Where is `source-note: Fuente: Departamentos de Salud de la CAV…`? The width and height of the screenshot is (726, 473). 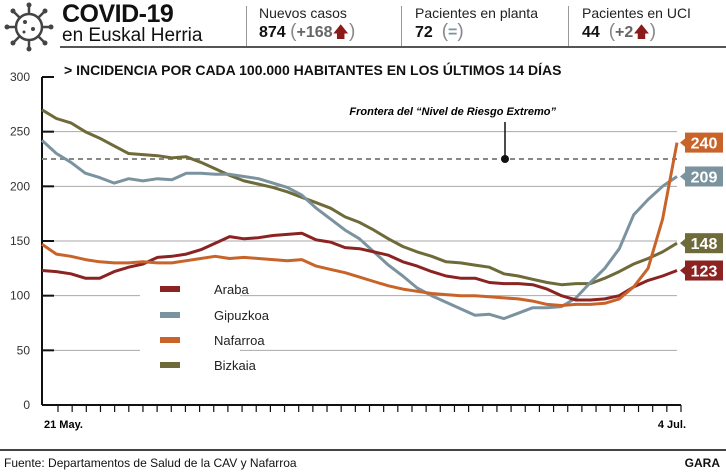 source-note: Fuente: Departamentos de Salud de la CAV… is located at coordinates (150, 463).